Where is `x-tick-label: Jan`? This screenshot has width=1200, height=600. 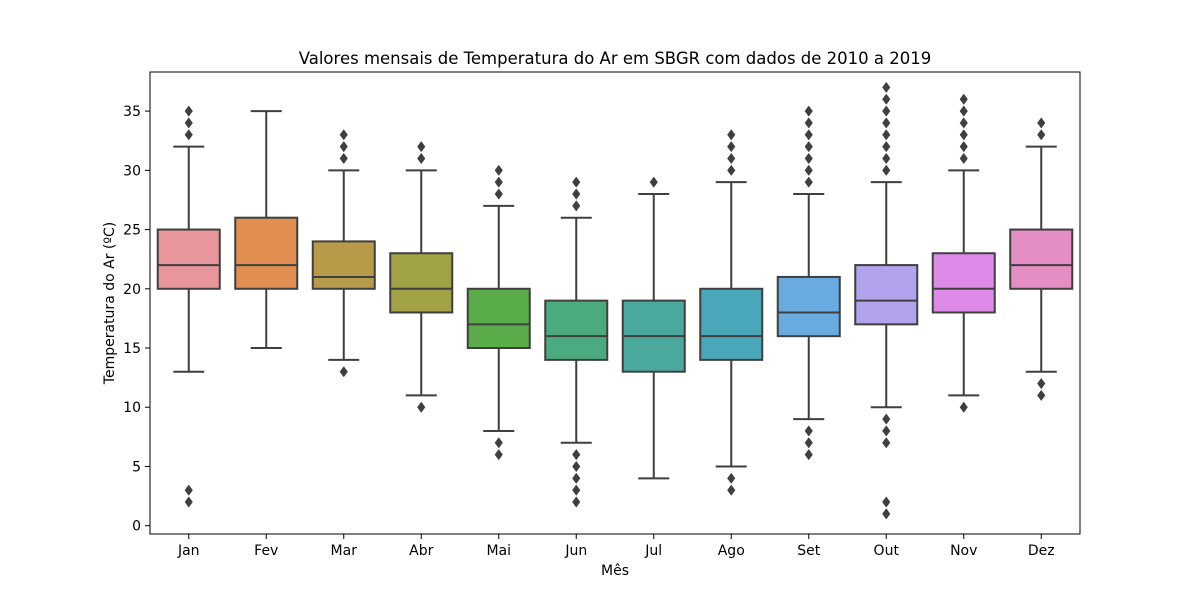
x-tick-label: Jan is located at coordinates (188, 551).